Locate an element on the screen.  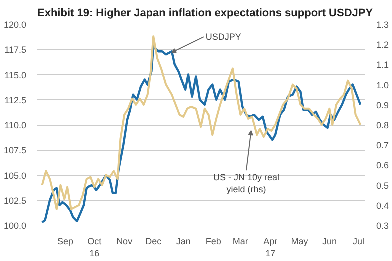
x-tick-label: May is located at coordinates (300, 241).